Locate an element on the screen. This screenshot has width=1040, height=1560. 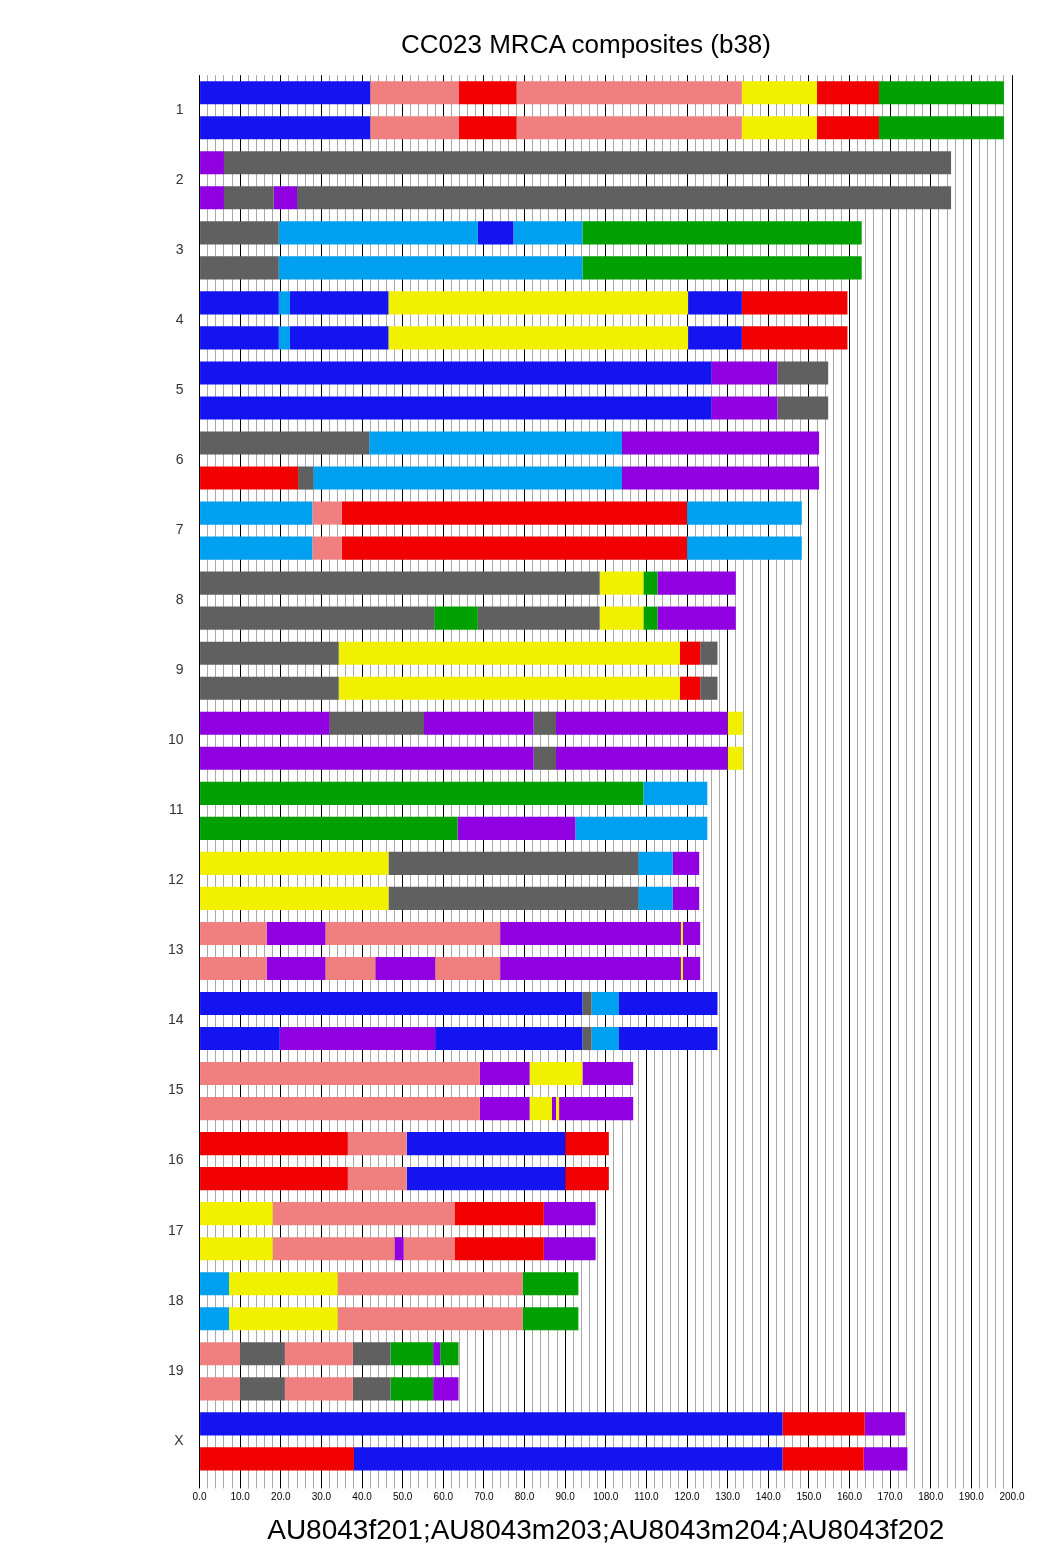
x-tick-label: 20.0 is located at coordinates (281, 1497).